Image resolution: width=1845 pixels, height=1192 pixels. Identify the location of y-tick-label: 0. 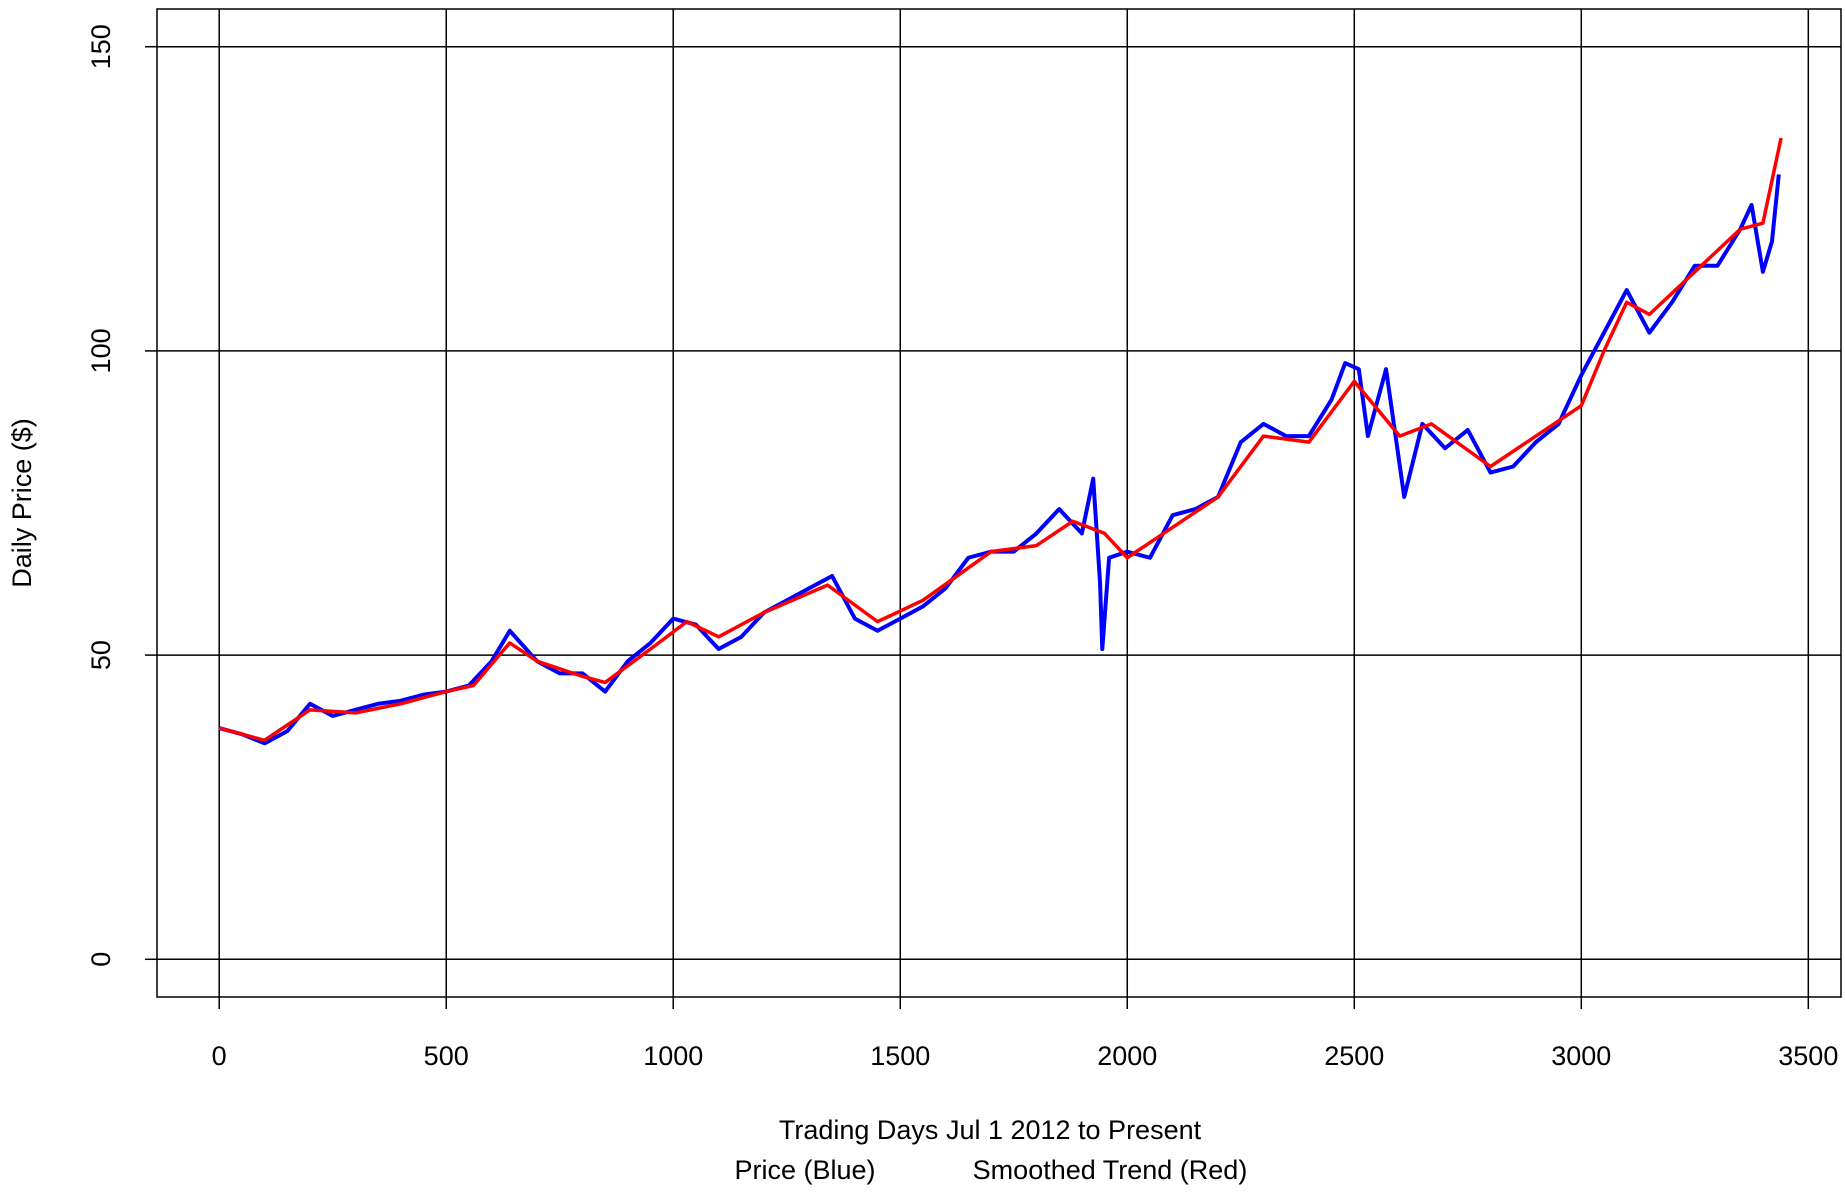
(101, 959).